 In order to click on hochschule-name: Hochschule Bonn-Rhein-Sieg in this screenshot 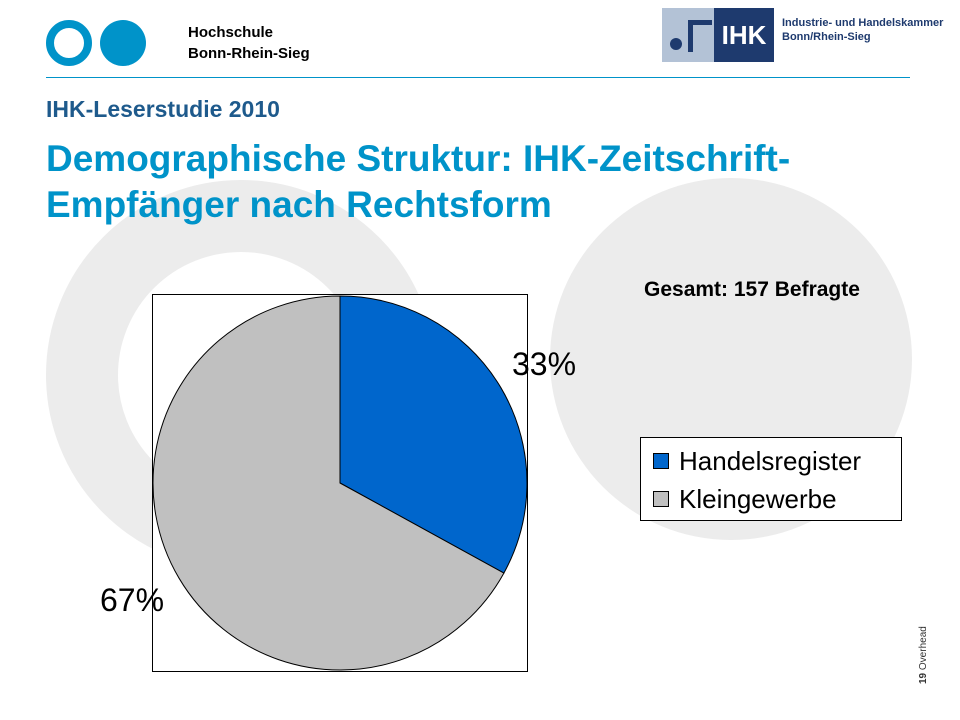, I will do `click(249, 43)`.